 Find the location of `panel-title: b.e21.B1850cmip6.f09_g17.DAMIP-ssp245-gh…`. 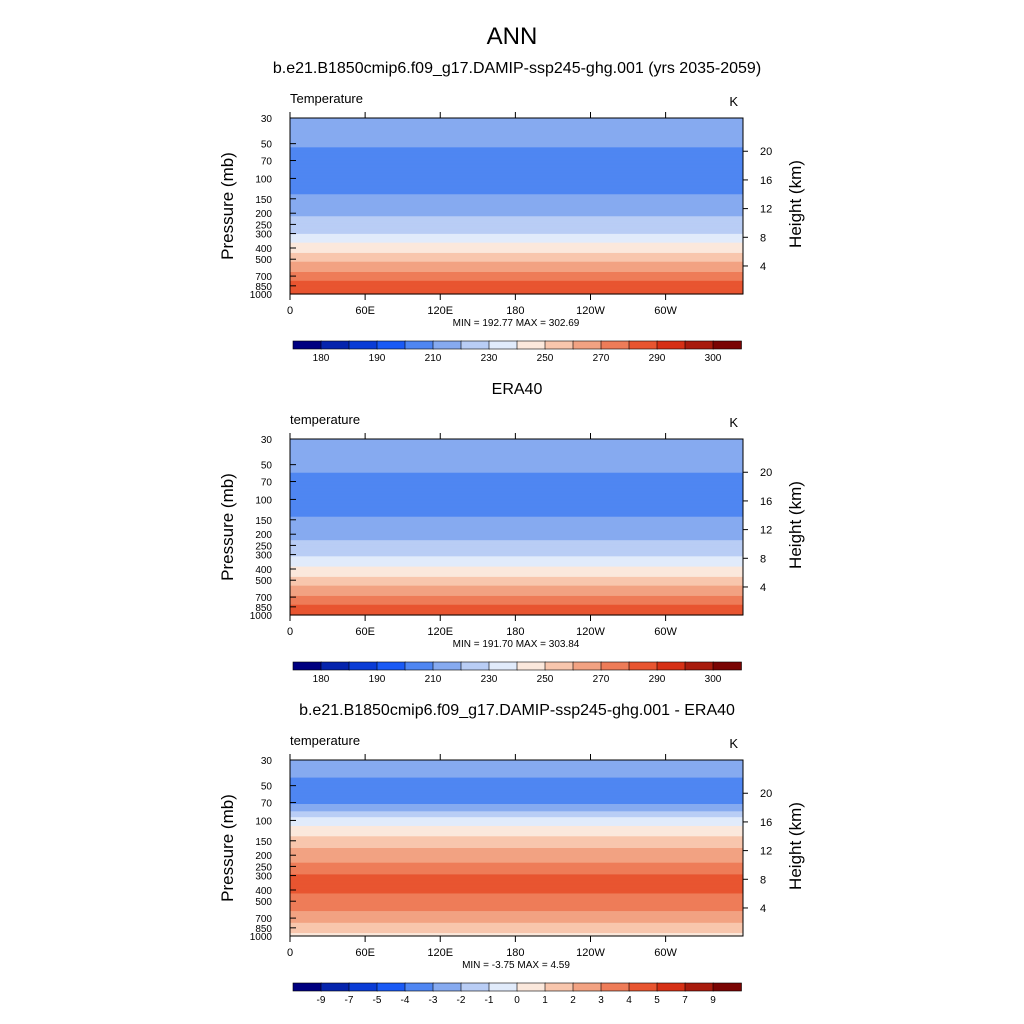

panel-title: b.e21.B1850cmip6.f09_g17.DAMIP-ssp245-gh… is located at coordinates (517, 710).